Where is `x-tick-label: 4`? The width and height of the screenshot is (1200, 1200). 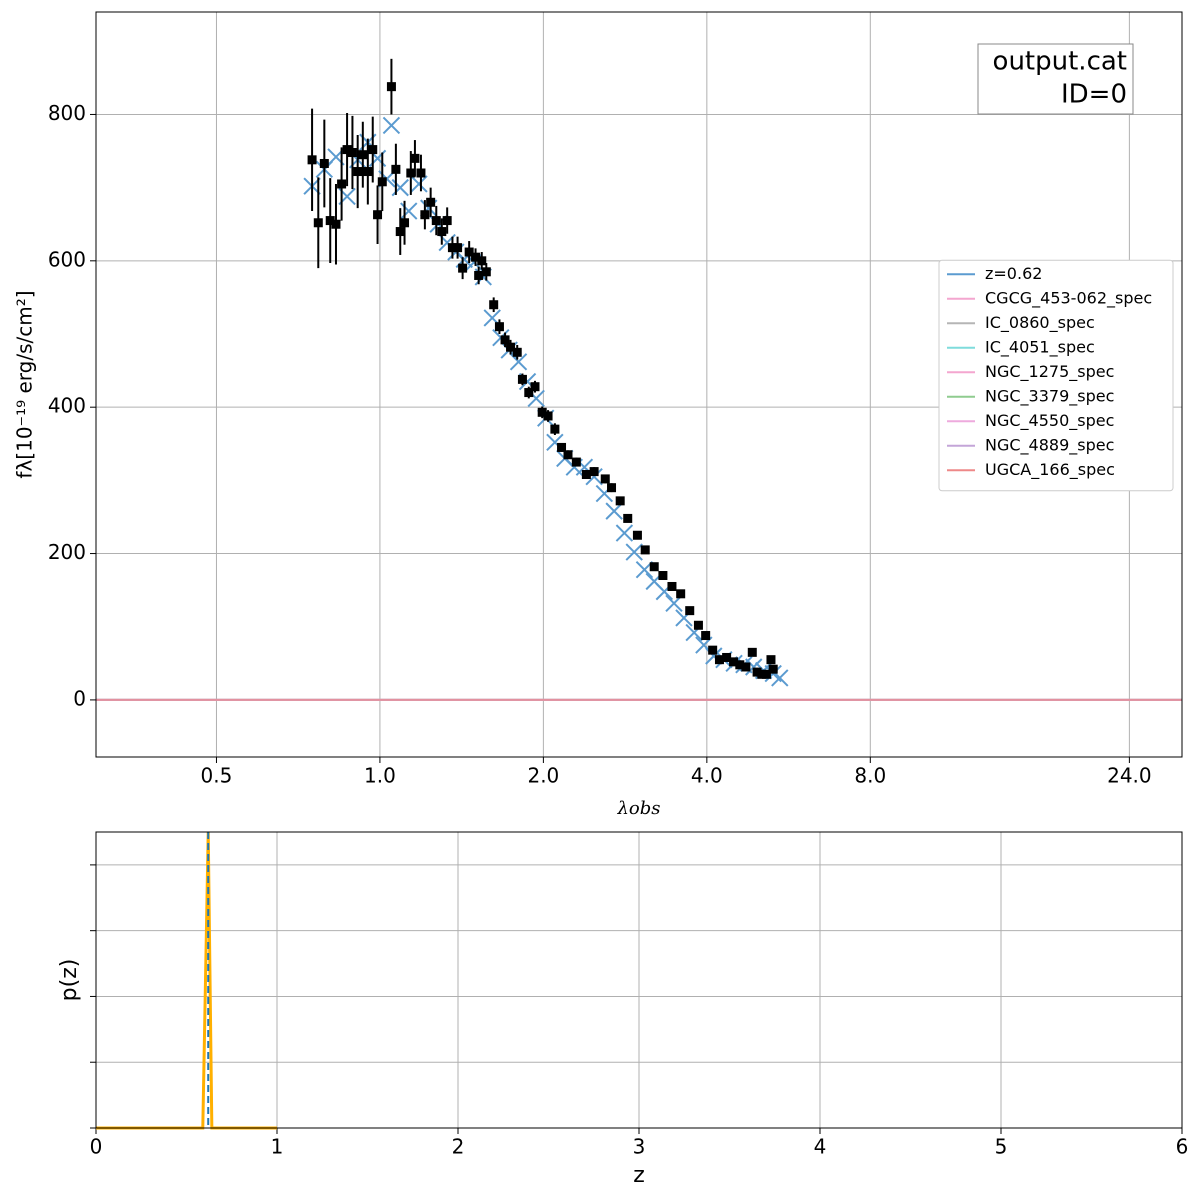
x-tick-label: 4 is located at coordinates (820, 1147).